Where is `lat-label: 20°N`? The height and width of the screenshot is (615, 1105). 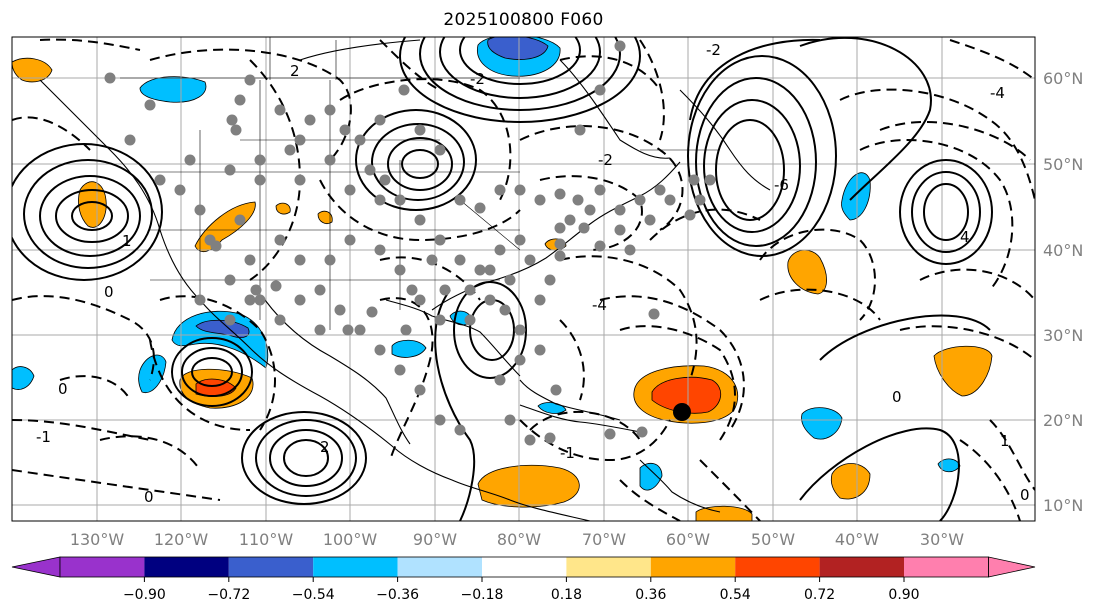
lat-label: 20°N is located at coordinates (1063, 420).